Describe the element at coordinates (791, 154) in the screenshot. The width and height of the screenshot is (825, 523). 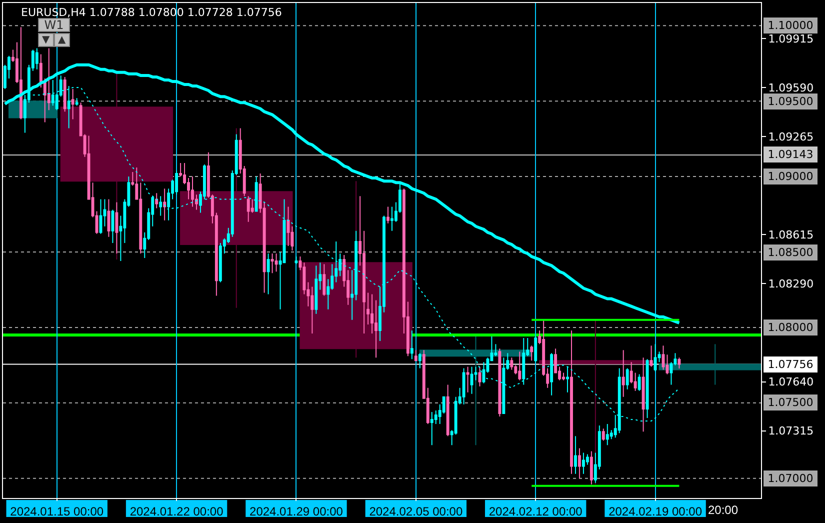
I see `ref-line-label: 1.09143` at that location.